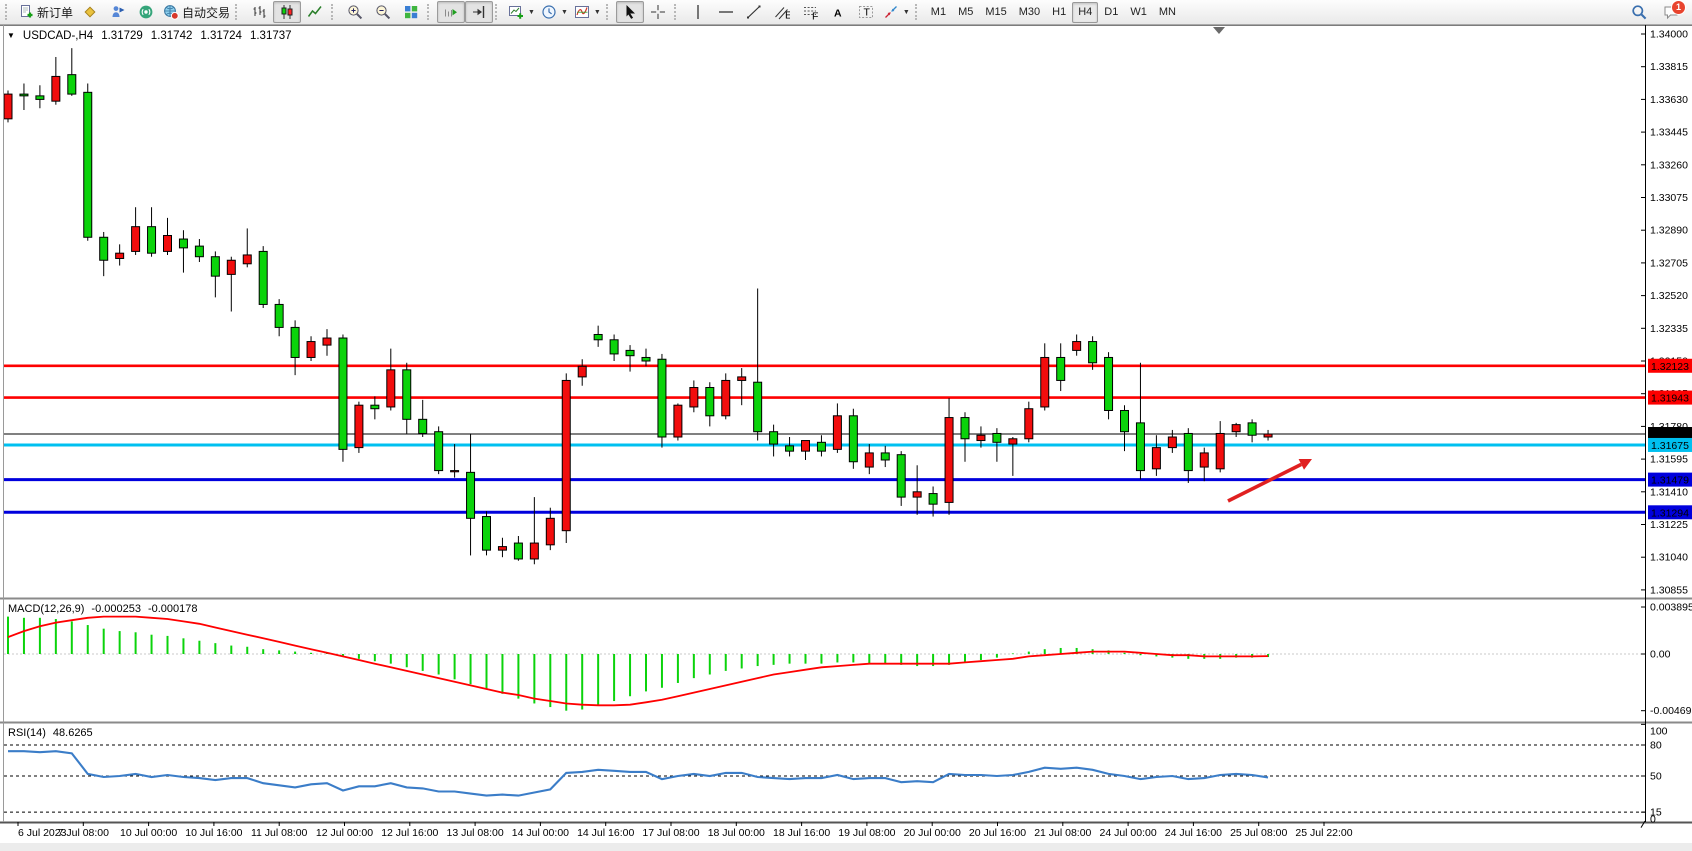 The height and width of the screenshot is (851, 1692). Describe the element at coordinates (451, 12) in the screenshot. I see `auto-scroll-button` at that location.